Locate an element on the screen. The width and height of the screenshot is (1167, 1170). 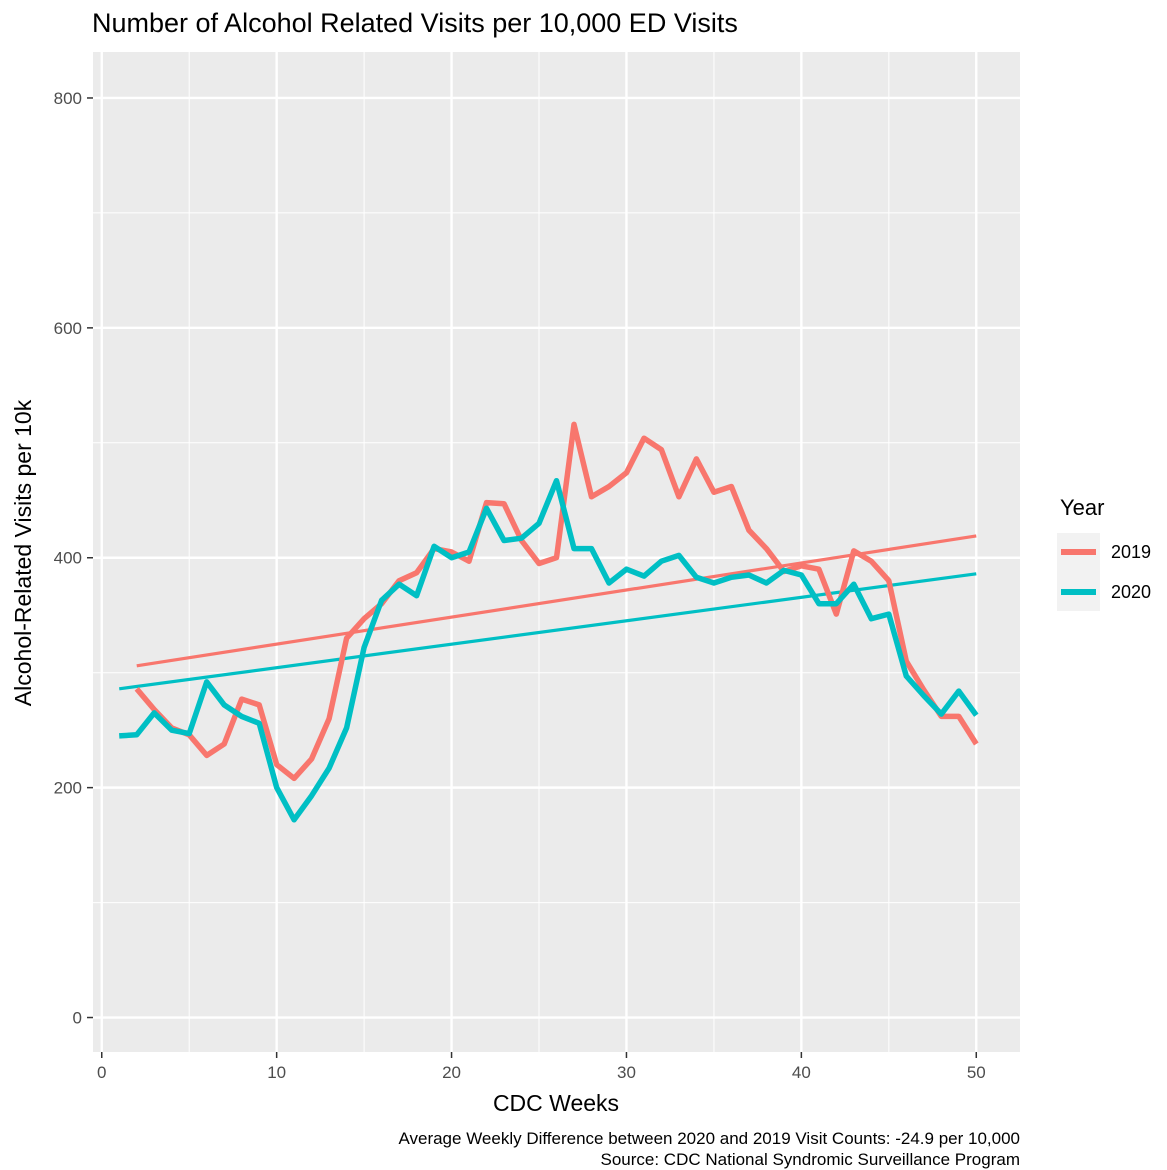
x-tick-label: 30 is located at coordinates (626, 1072).